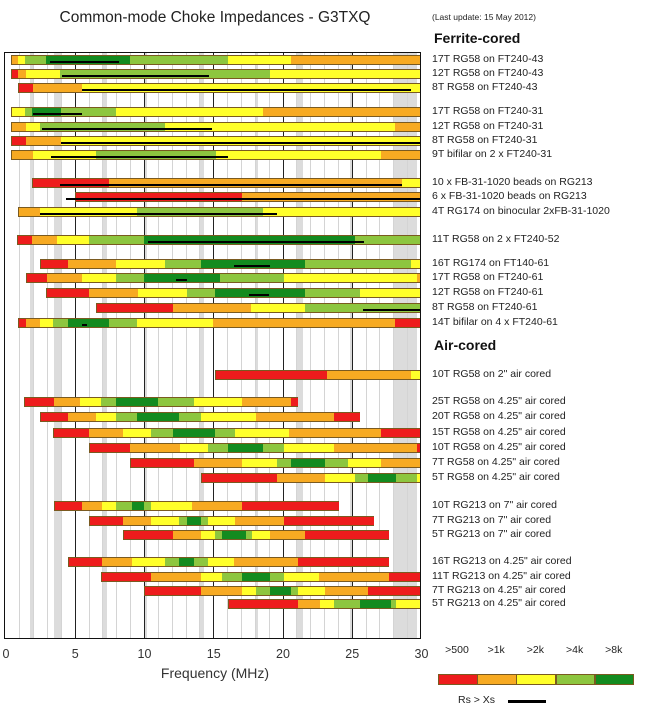 Image resolution: width=656 pixels, height=707 pixels. What do you see at coordinates (497, 679) in the screenshot?
I see `legend-swatch` at bounding box center [497, 679].